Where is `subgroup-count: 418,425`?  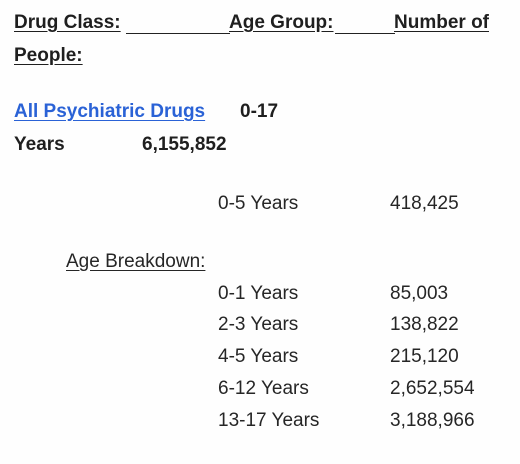
subgroup-count: 418,425 is located at coordinates (424, 204).